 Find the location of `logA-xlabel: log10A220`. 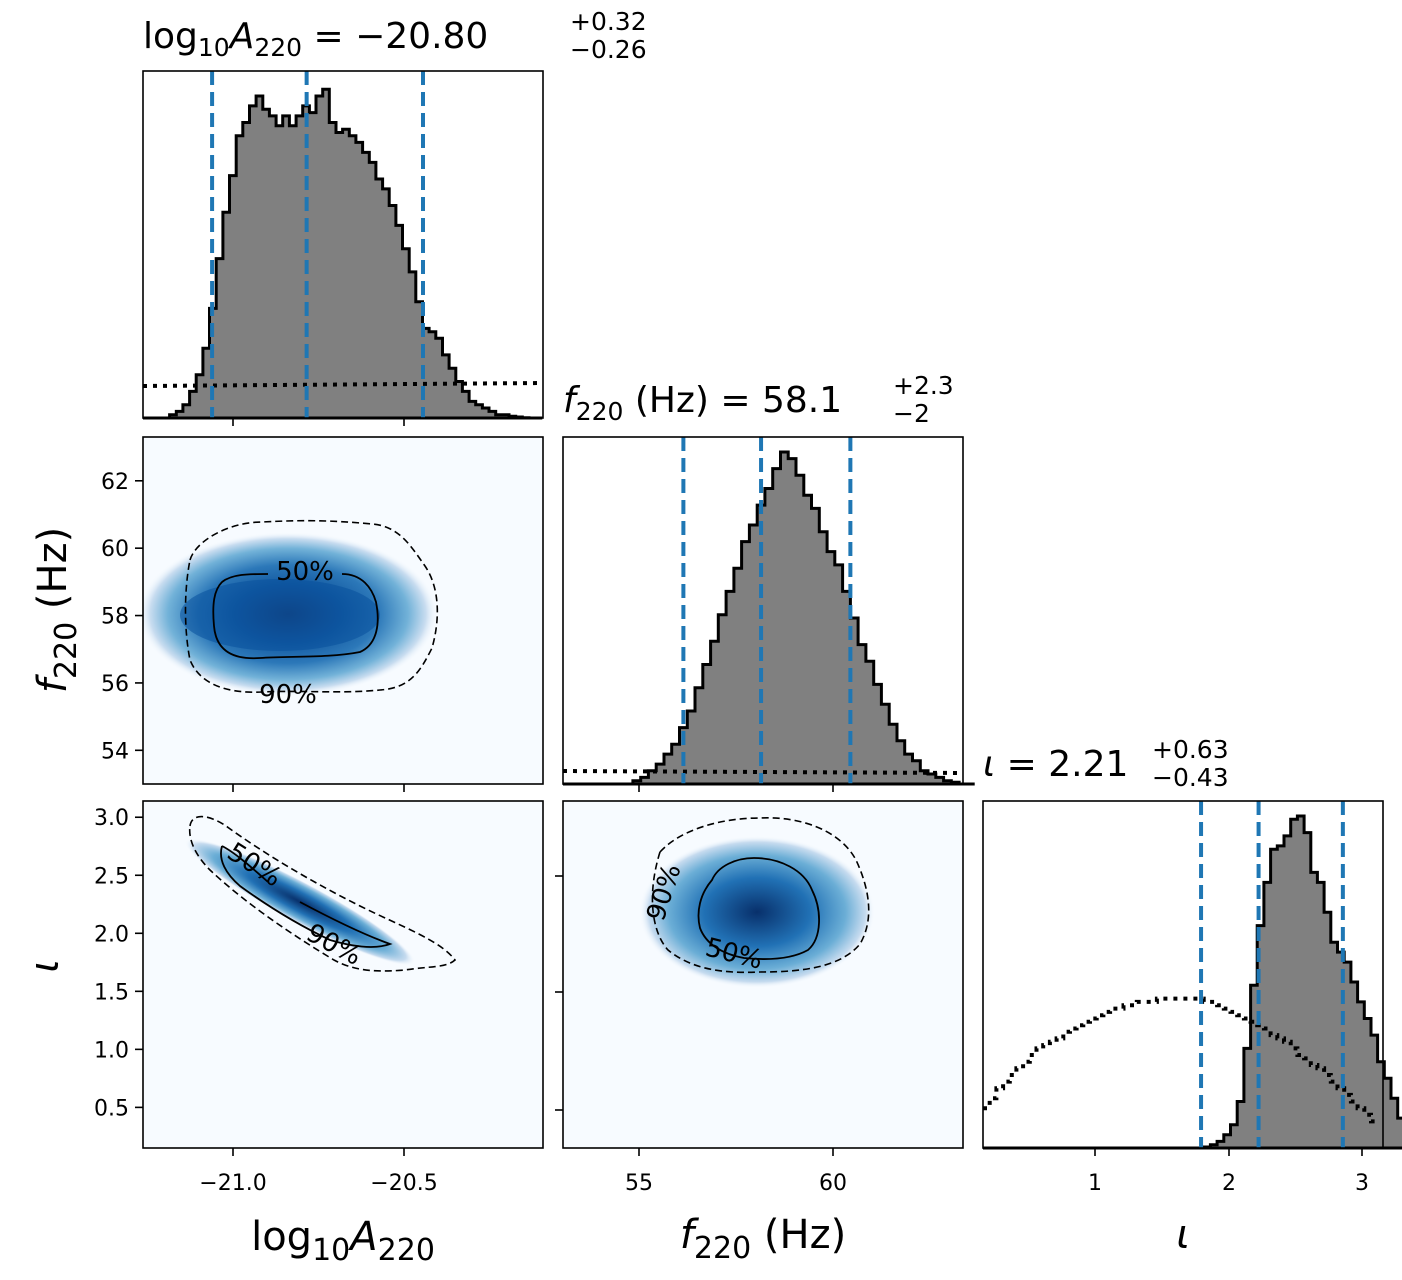

logA-xlabel: log10A220 is located at coordinates (343, 1241).